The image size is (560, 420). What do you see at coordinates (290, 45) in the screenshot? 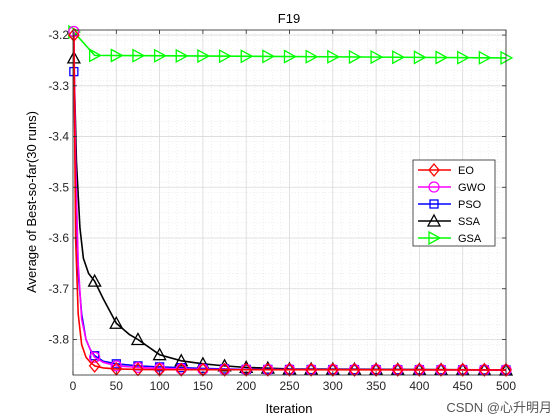
I see `series-line-gsa` at bounding box center [290, 45].